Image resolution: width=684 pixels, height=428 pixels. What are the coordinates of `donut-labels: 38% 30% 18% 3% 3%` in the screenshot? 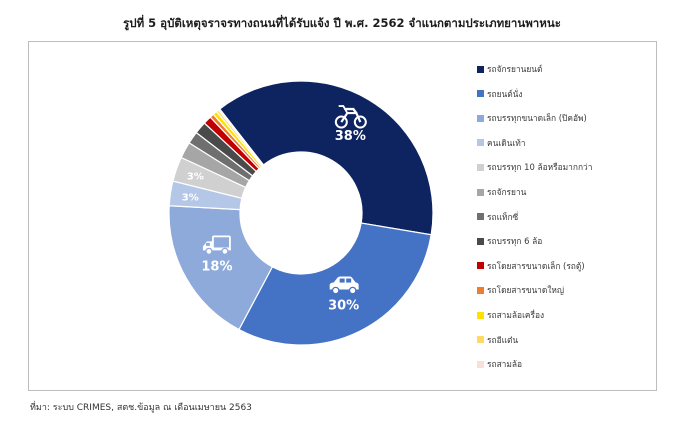 It's located at (274, 209).